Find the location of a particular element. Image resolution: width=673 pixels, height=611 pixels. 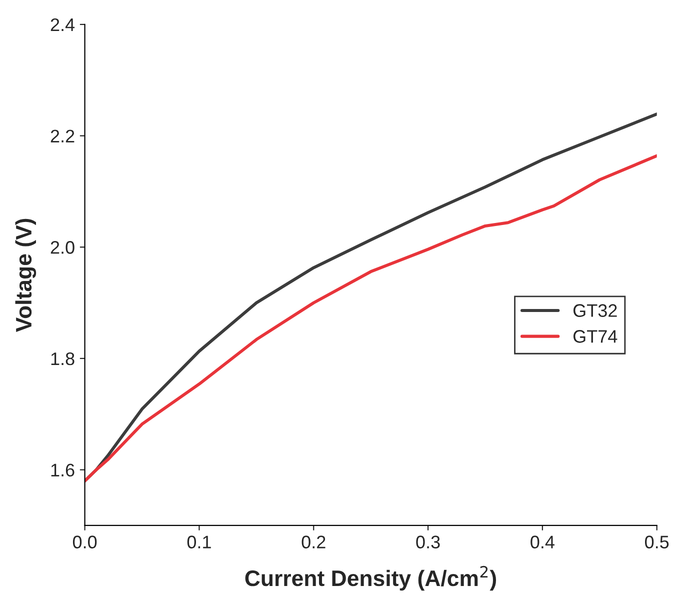

legend-label: GT32 is located at coordinates (595, 310).